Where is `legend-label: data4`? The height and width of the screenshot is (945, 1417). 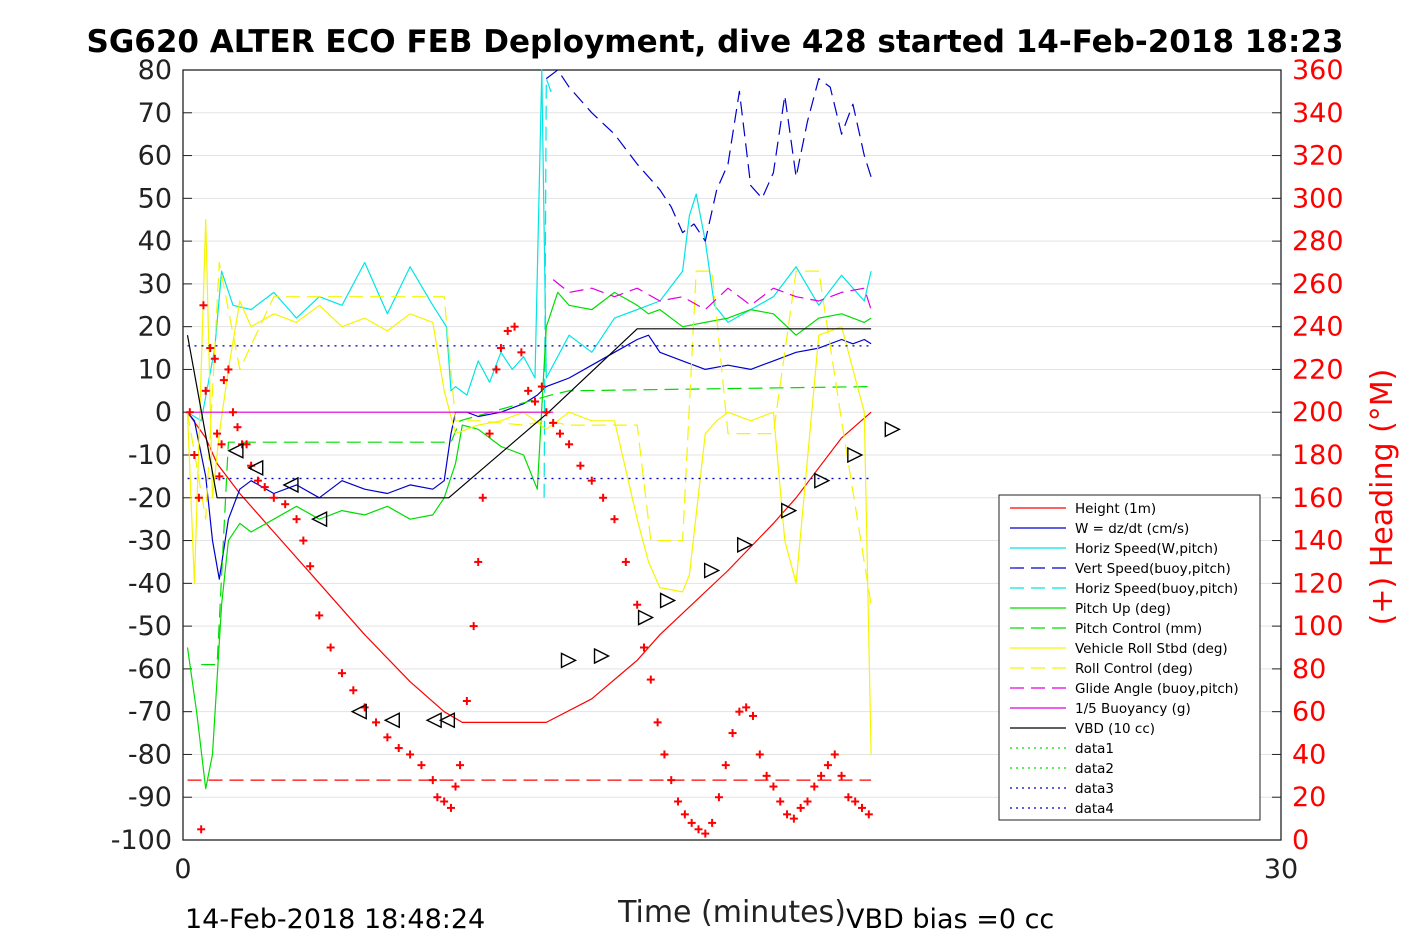 legend-label: data4 is located at coordinates (1094, 809).